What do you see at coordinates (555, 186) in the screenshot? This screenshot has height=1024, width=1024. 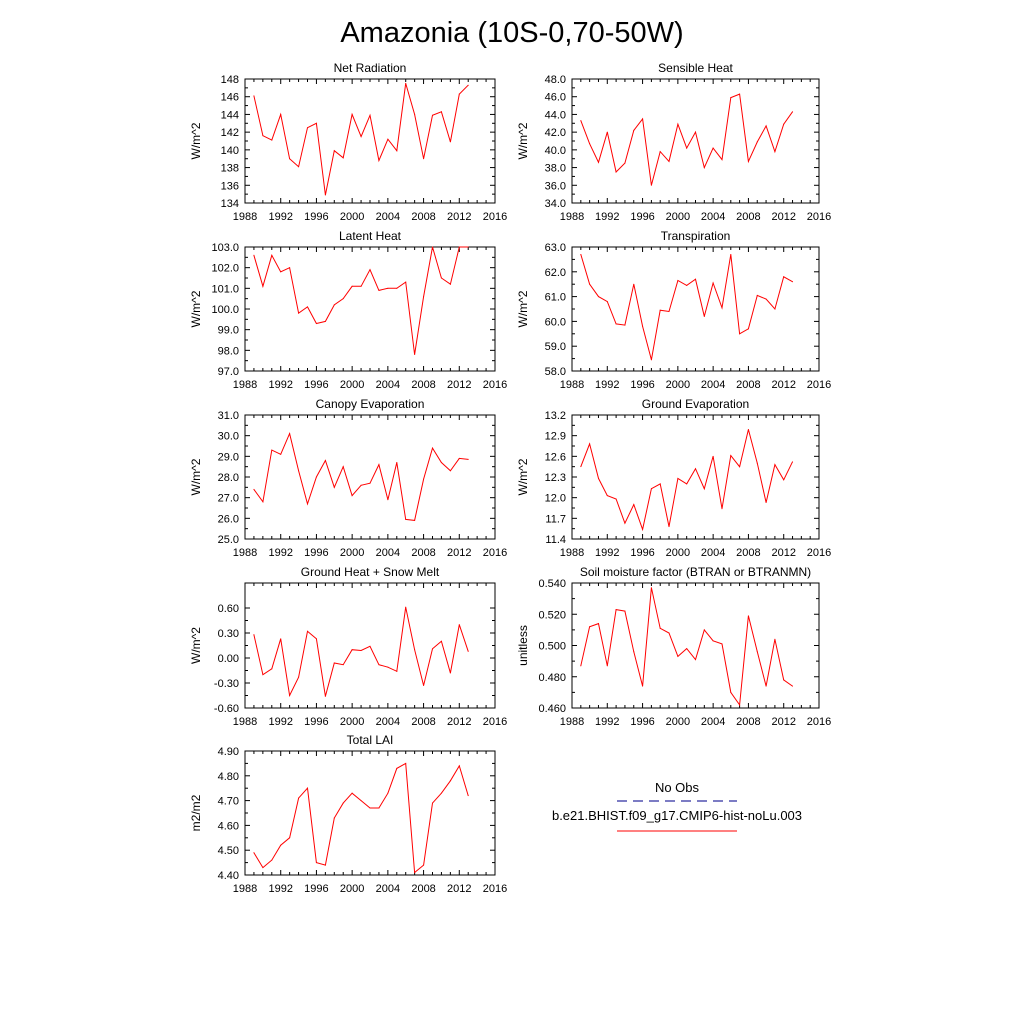 I see `y-tick-label: 36.0` at bounding box center [555, 186].